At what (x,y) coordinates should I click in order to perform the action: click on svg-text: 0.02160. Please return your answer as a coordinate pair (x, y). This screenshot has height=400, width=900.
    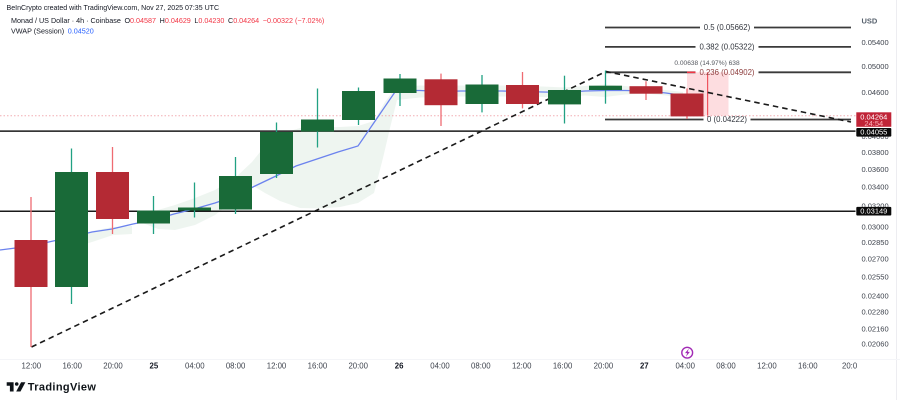
    Looking at the image, I should click on (875, 328).